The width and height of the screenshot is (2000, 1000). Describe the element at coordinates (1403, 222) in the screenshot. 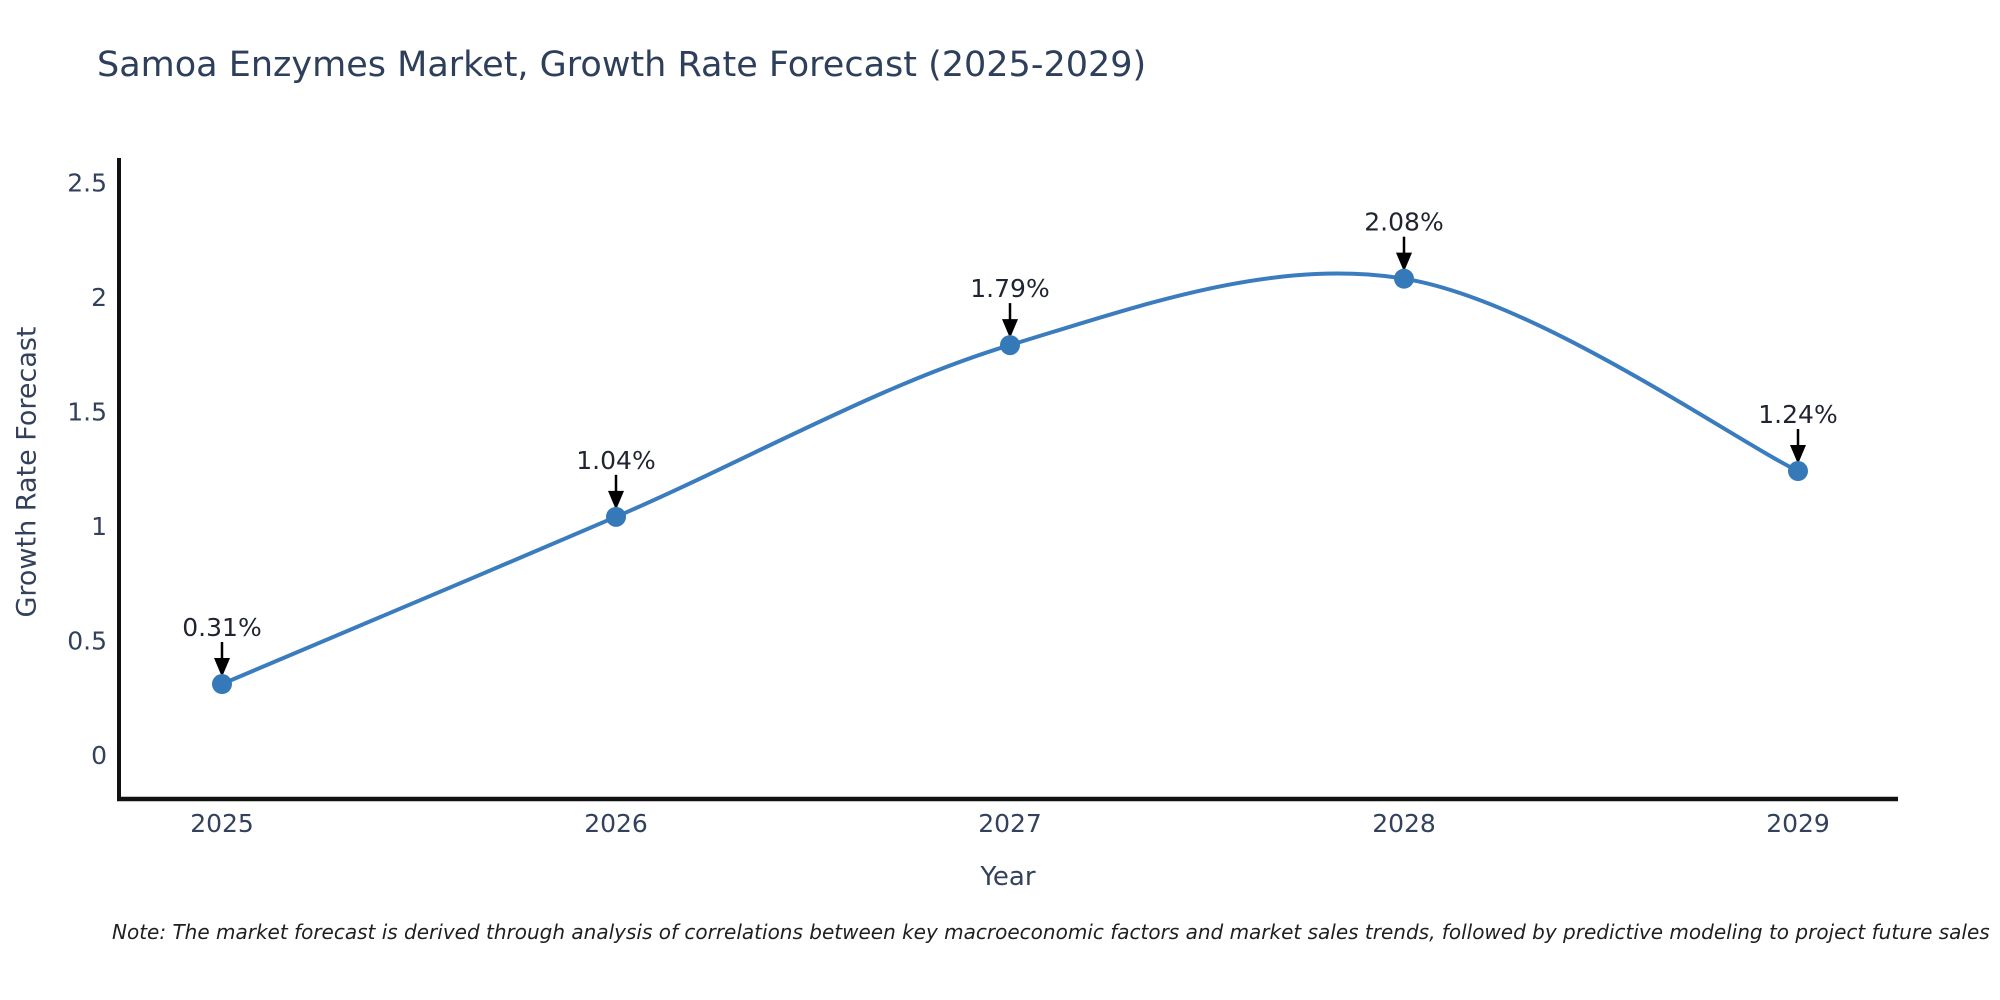

I see `annotation-label: 2.08%` at that location.